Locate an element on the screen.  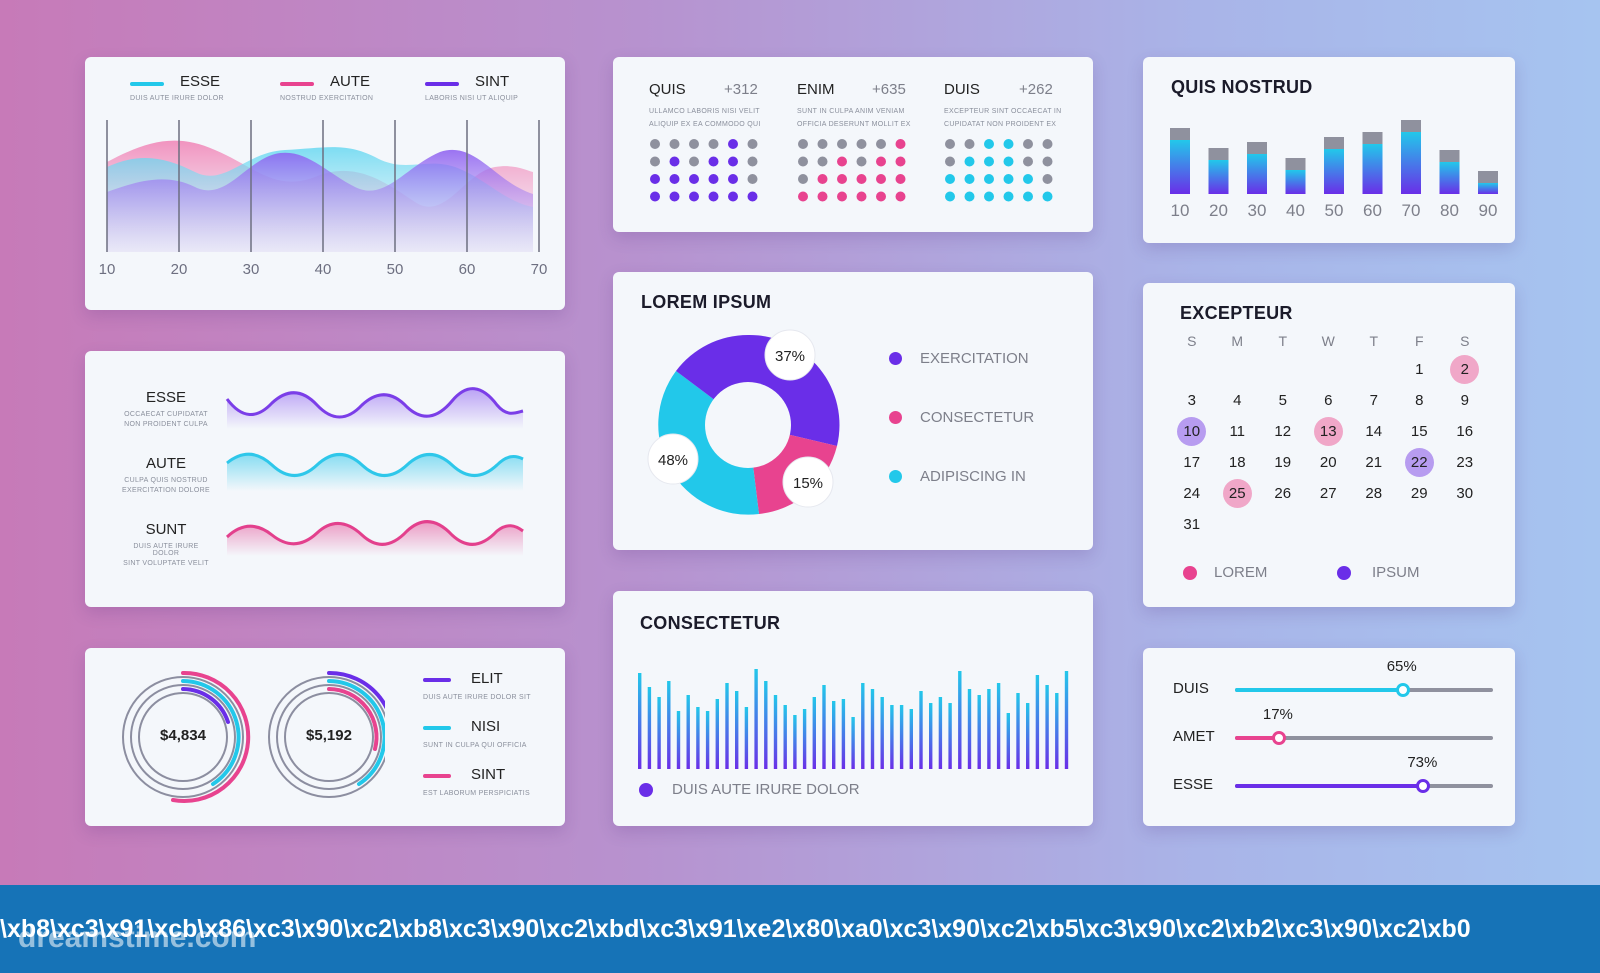
calendar-day: 5 is located at coordinates (1282, 400).